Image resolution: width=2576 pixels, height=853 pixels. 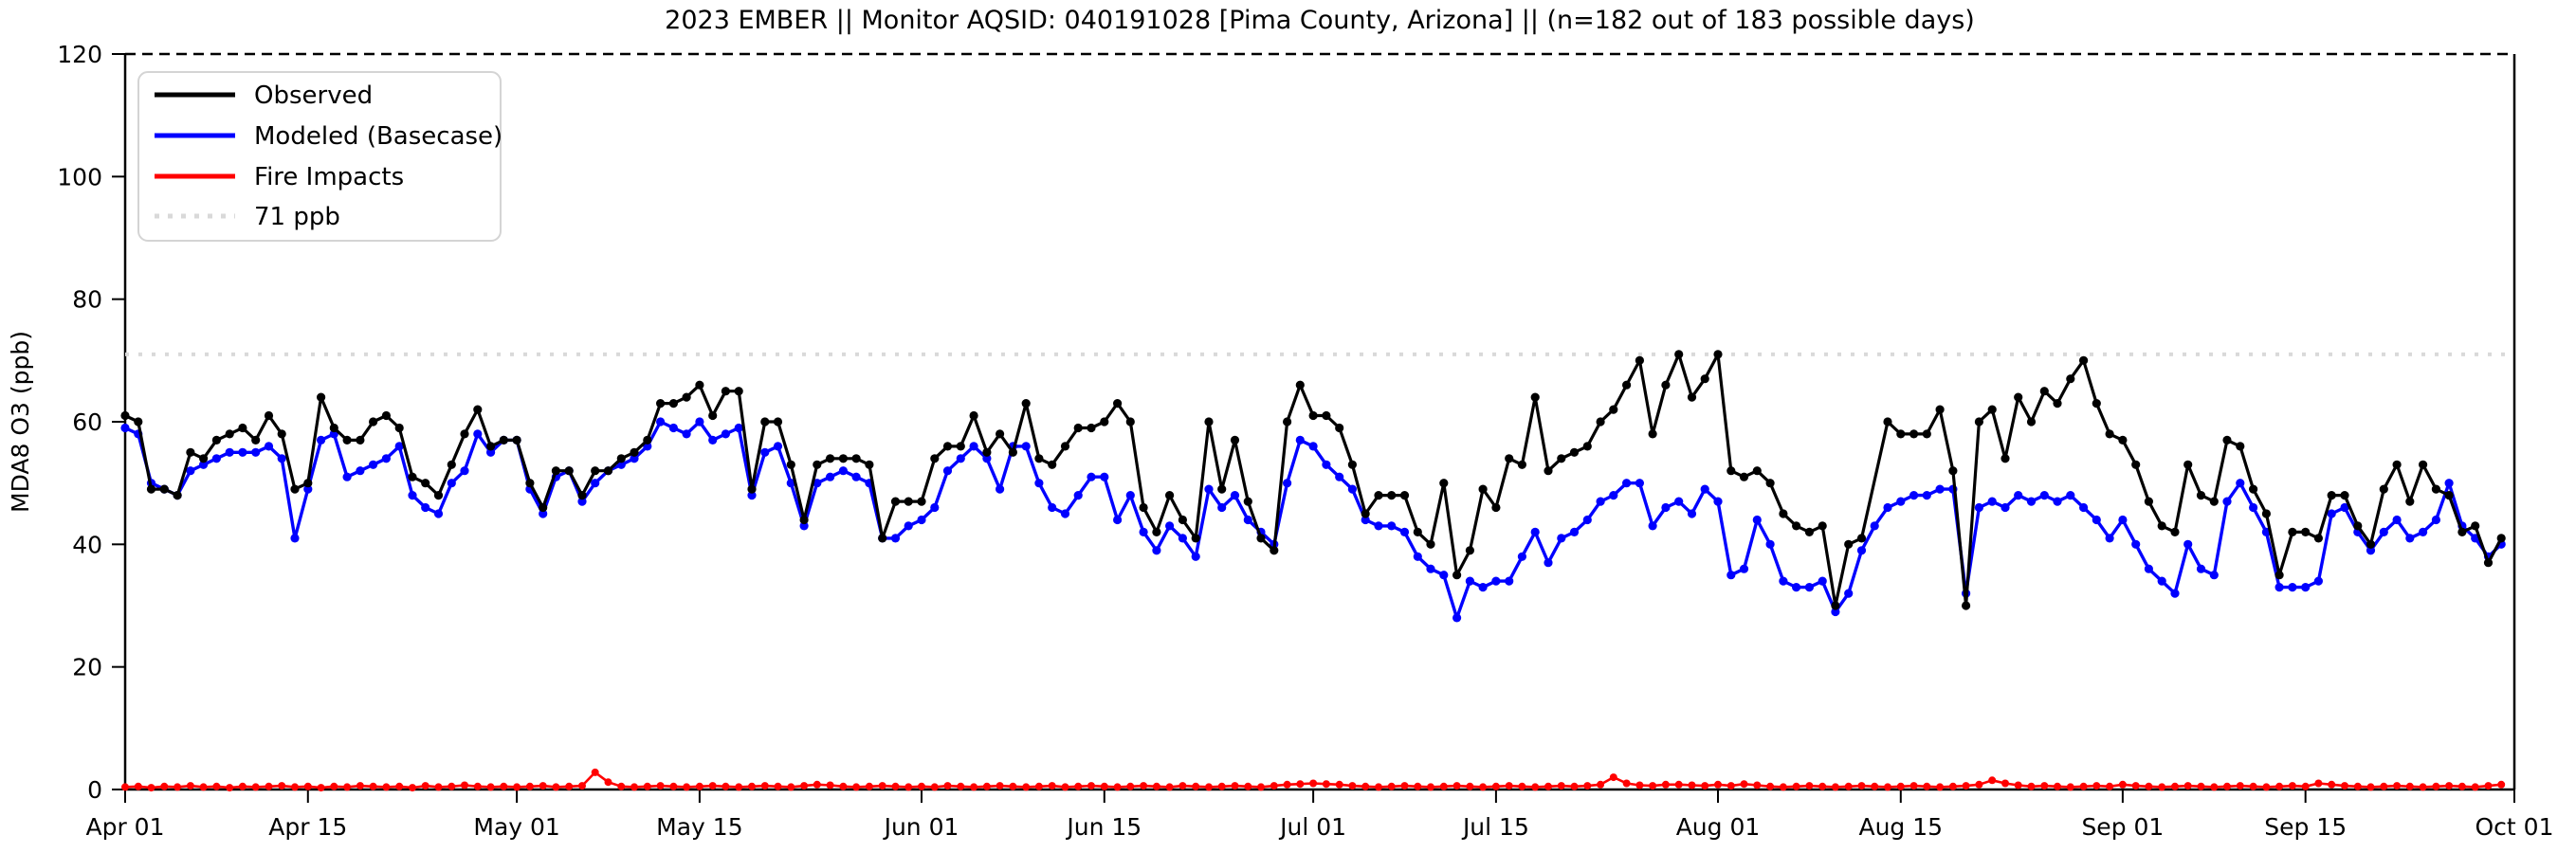 What do you see at coordinates (378, 136) in the screenshot?
I see `legend-label-modeled: Modeled (Basecase)` at bounding box center [378, 136].